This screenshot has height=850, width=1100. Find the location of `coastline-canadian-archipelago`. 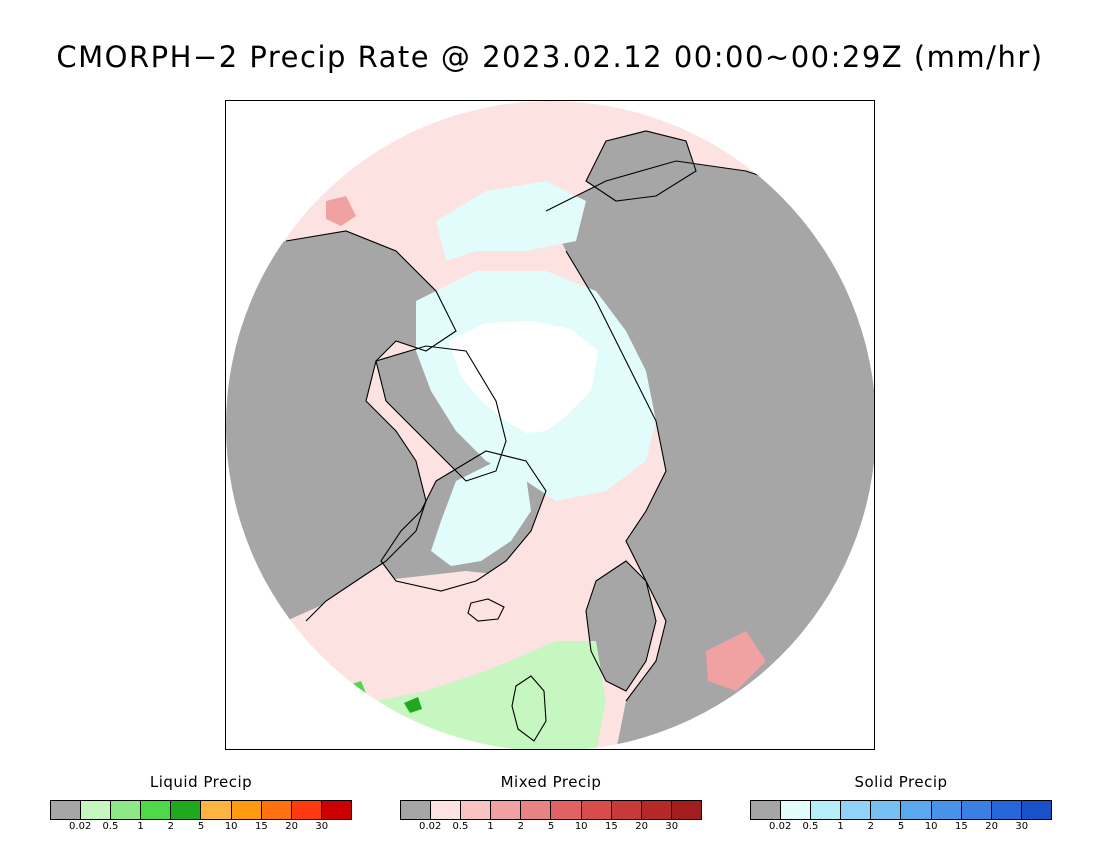

coastline-canadian-archipelago is located at coordinates (441, 413).